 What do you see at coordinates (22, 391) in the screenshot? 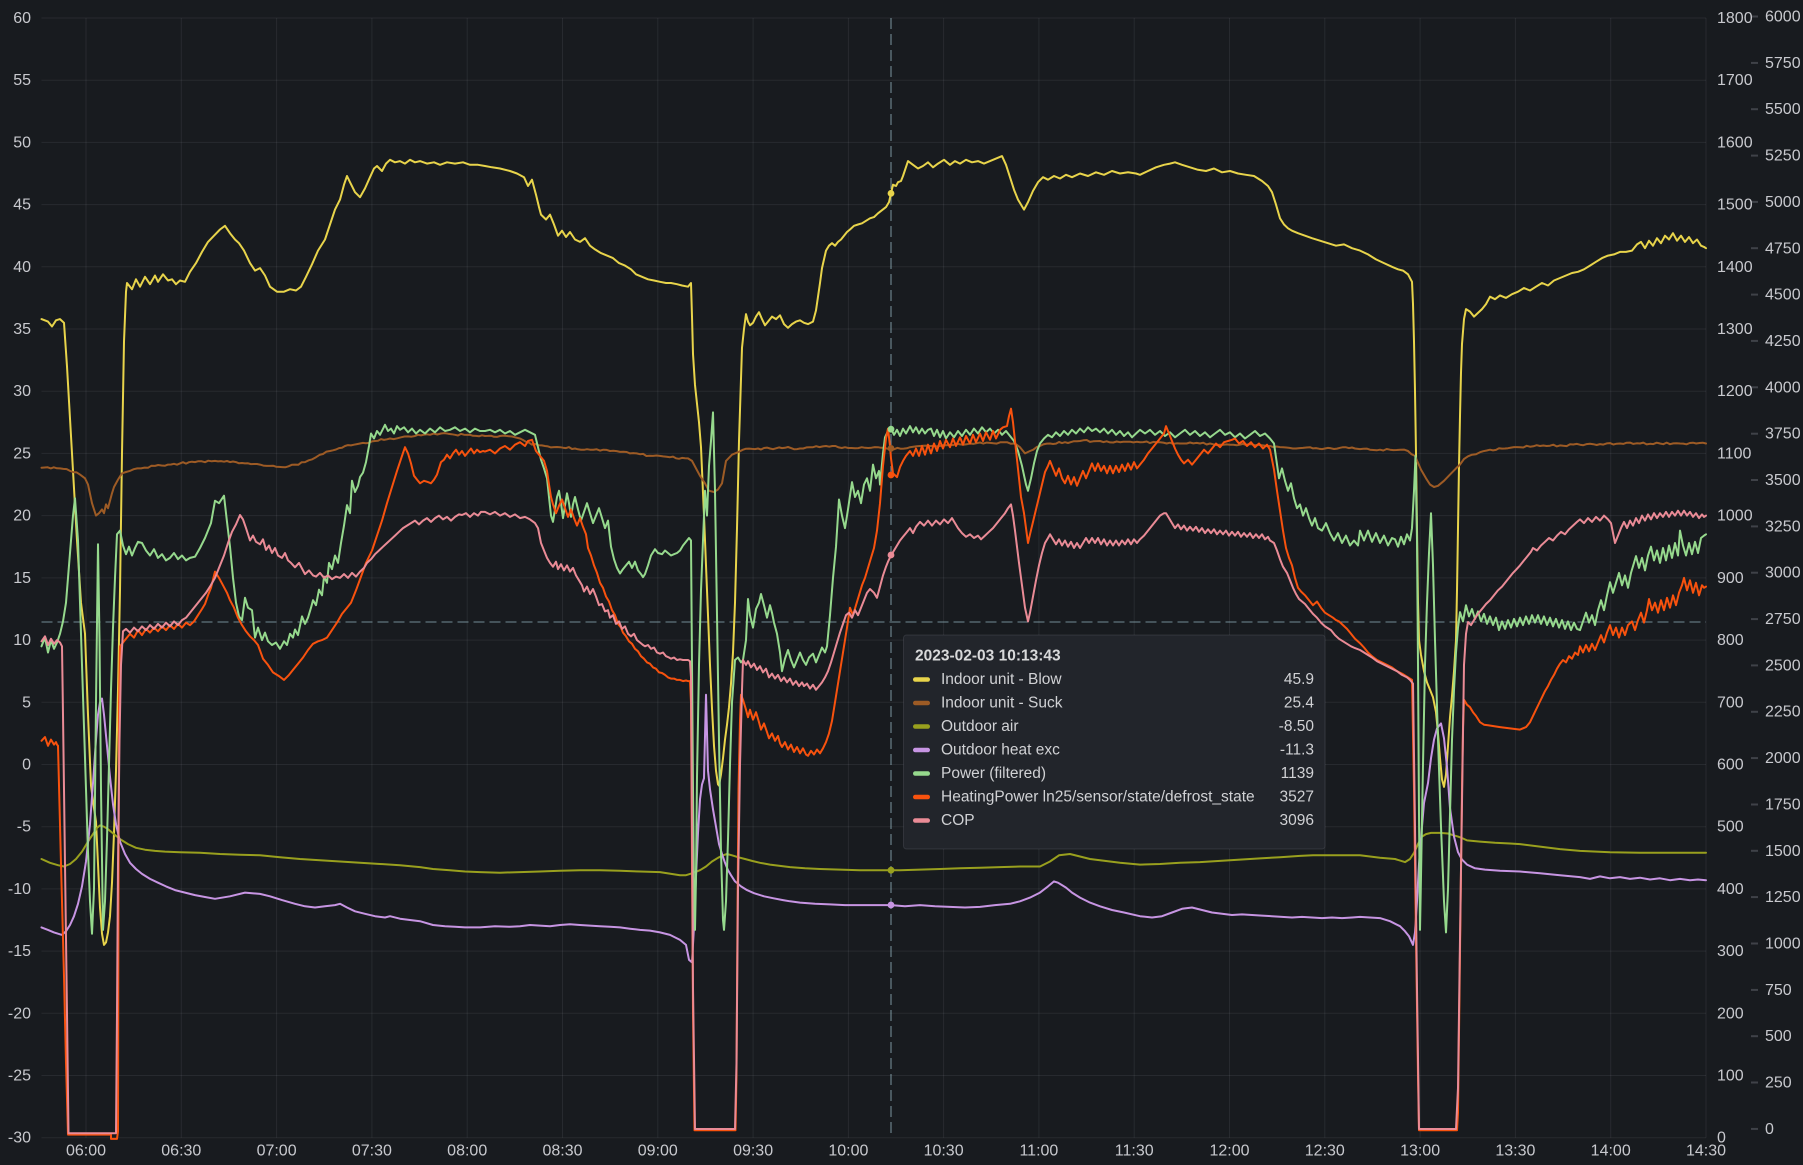
I see `svg-text: 30` at bounding box center [22, 391].